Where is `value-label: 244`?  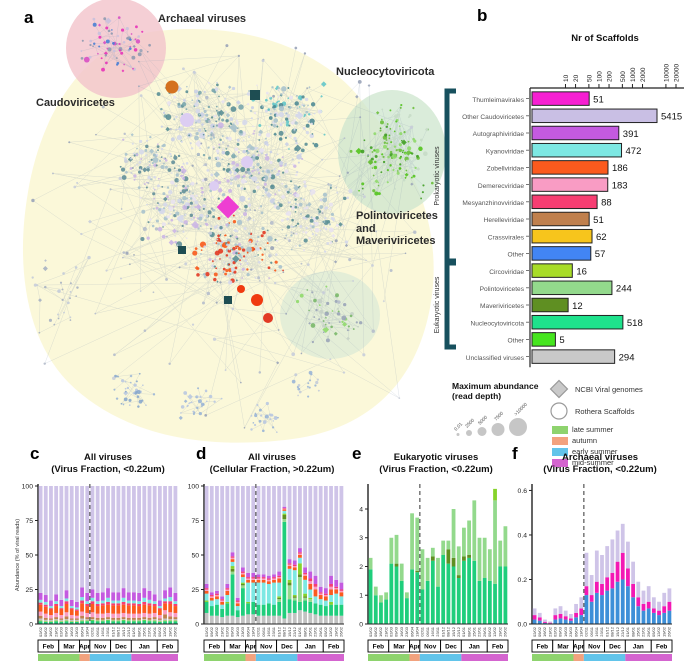
value-label: 244 is located at coordinates (624, 289).